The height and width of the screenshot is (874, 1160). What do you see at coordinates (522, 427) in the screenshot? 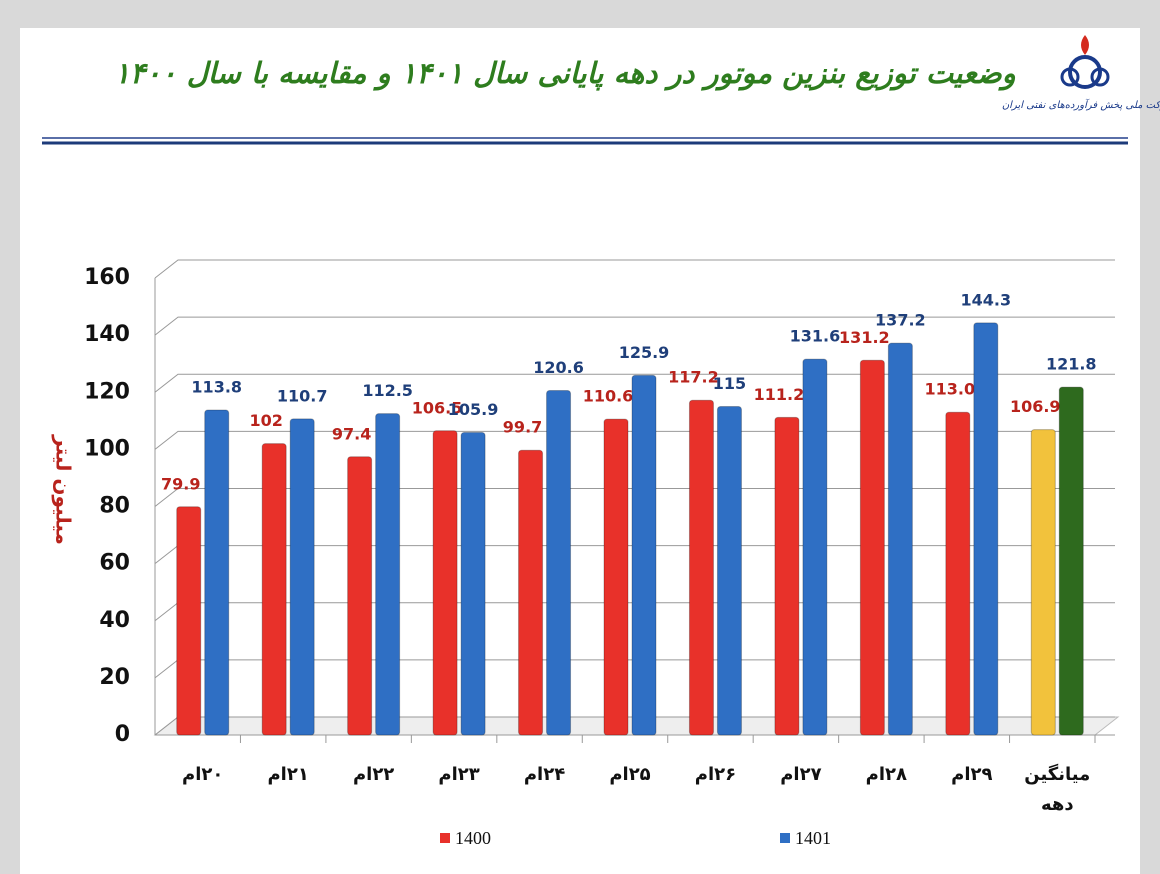
I see `value-label: 99.7` at bounding box center [522, 427].